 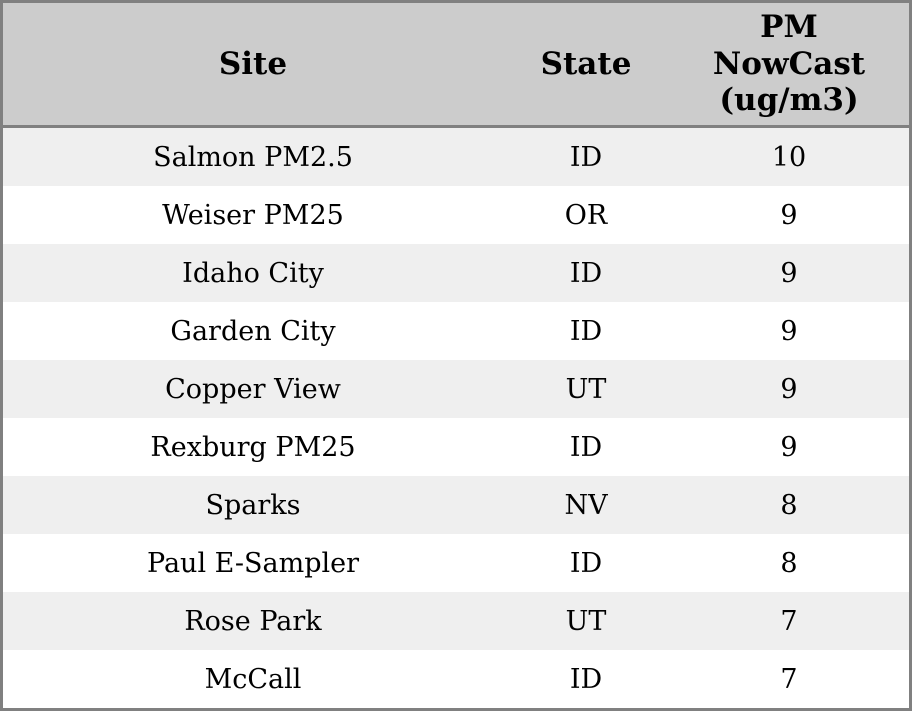 What do you see at coordinates (456, 563) in the screenshot?
I see `table-row: Paul E-Sampler ID 8` at bounding box center [456, 563].